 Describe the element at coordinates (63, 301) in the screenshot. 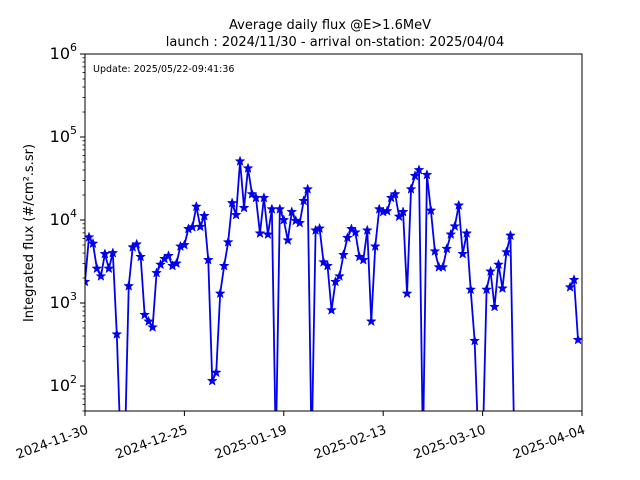

I see `y-tick-label: 10³` at that location.